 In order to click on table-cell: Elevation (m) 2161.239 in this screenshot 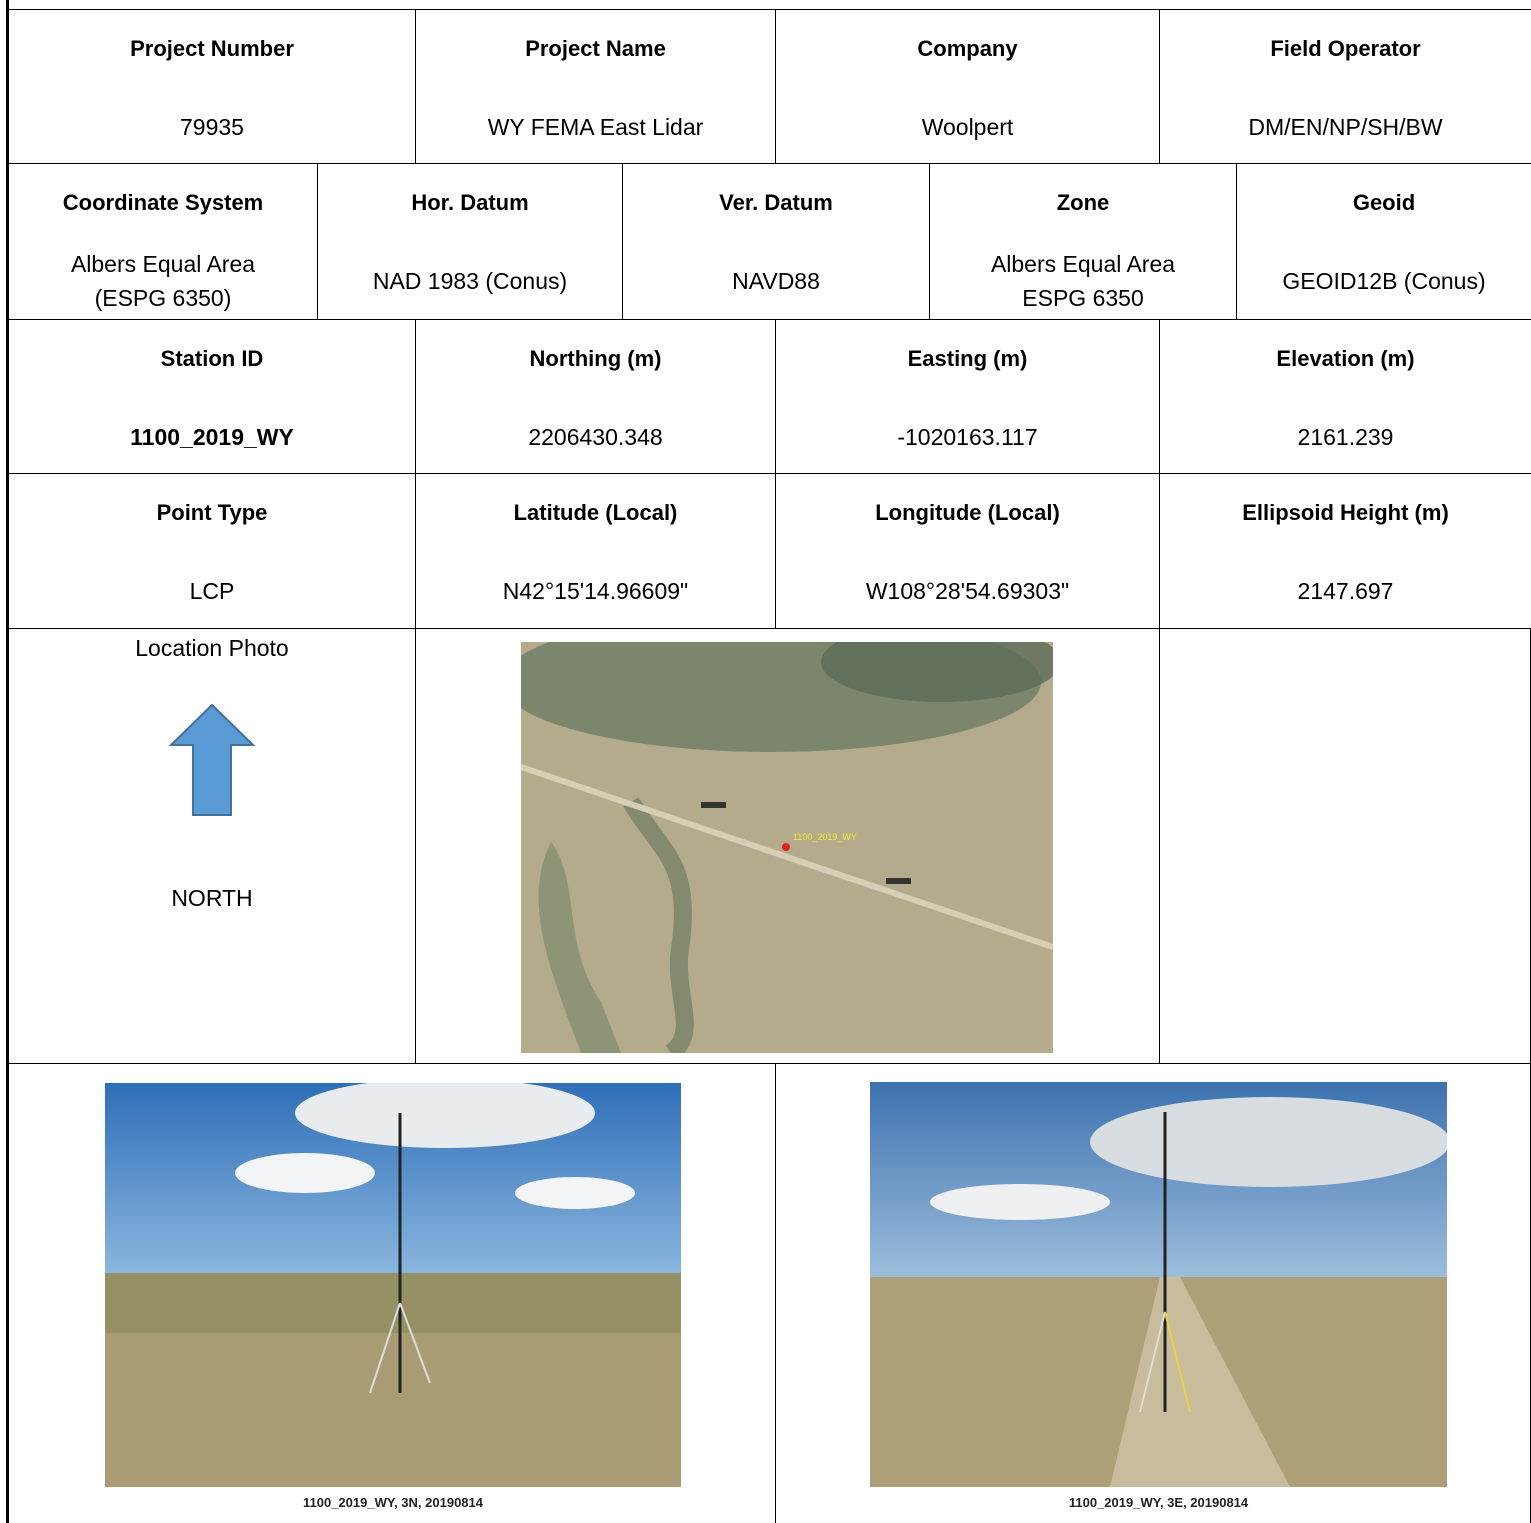, I will do `click(1345, 397)`.